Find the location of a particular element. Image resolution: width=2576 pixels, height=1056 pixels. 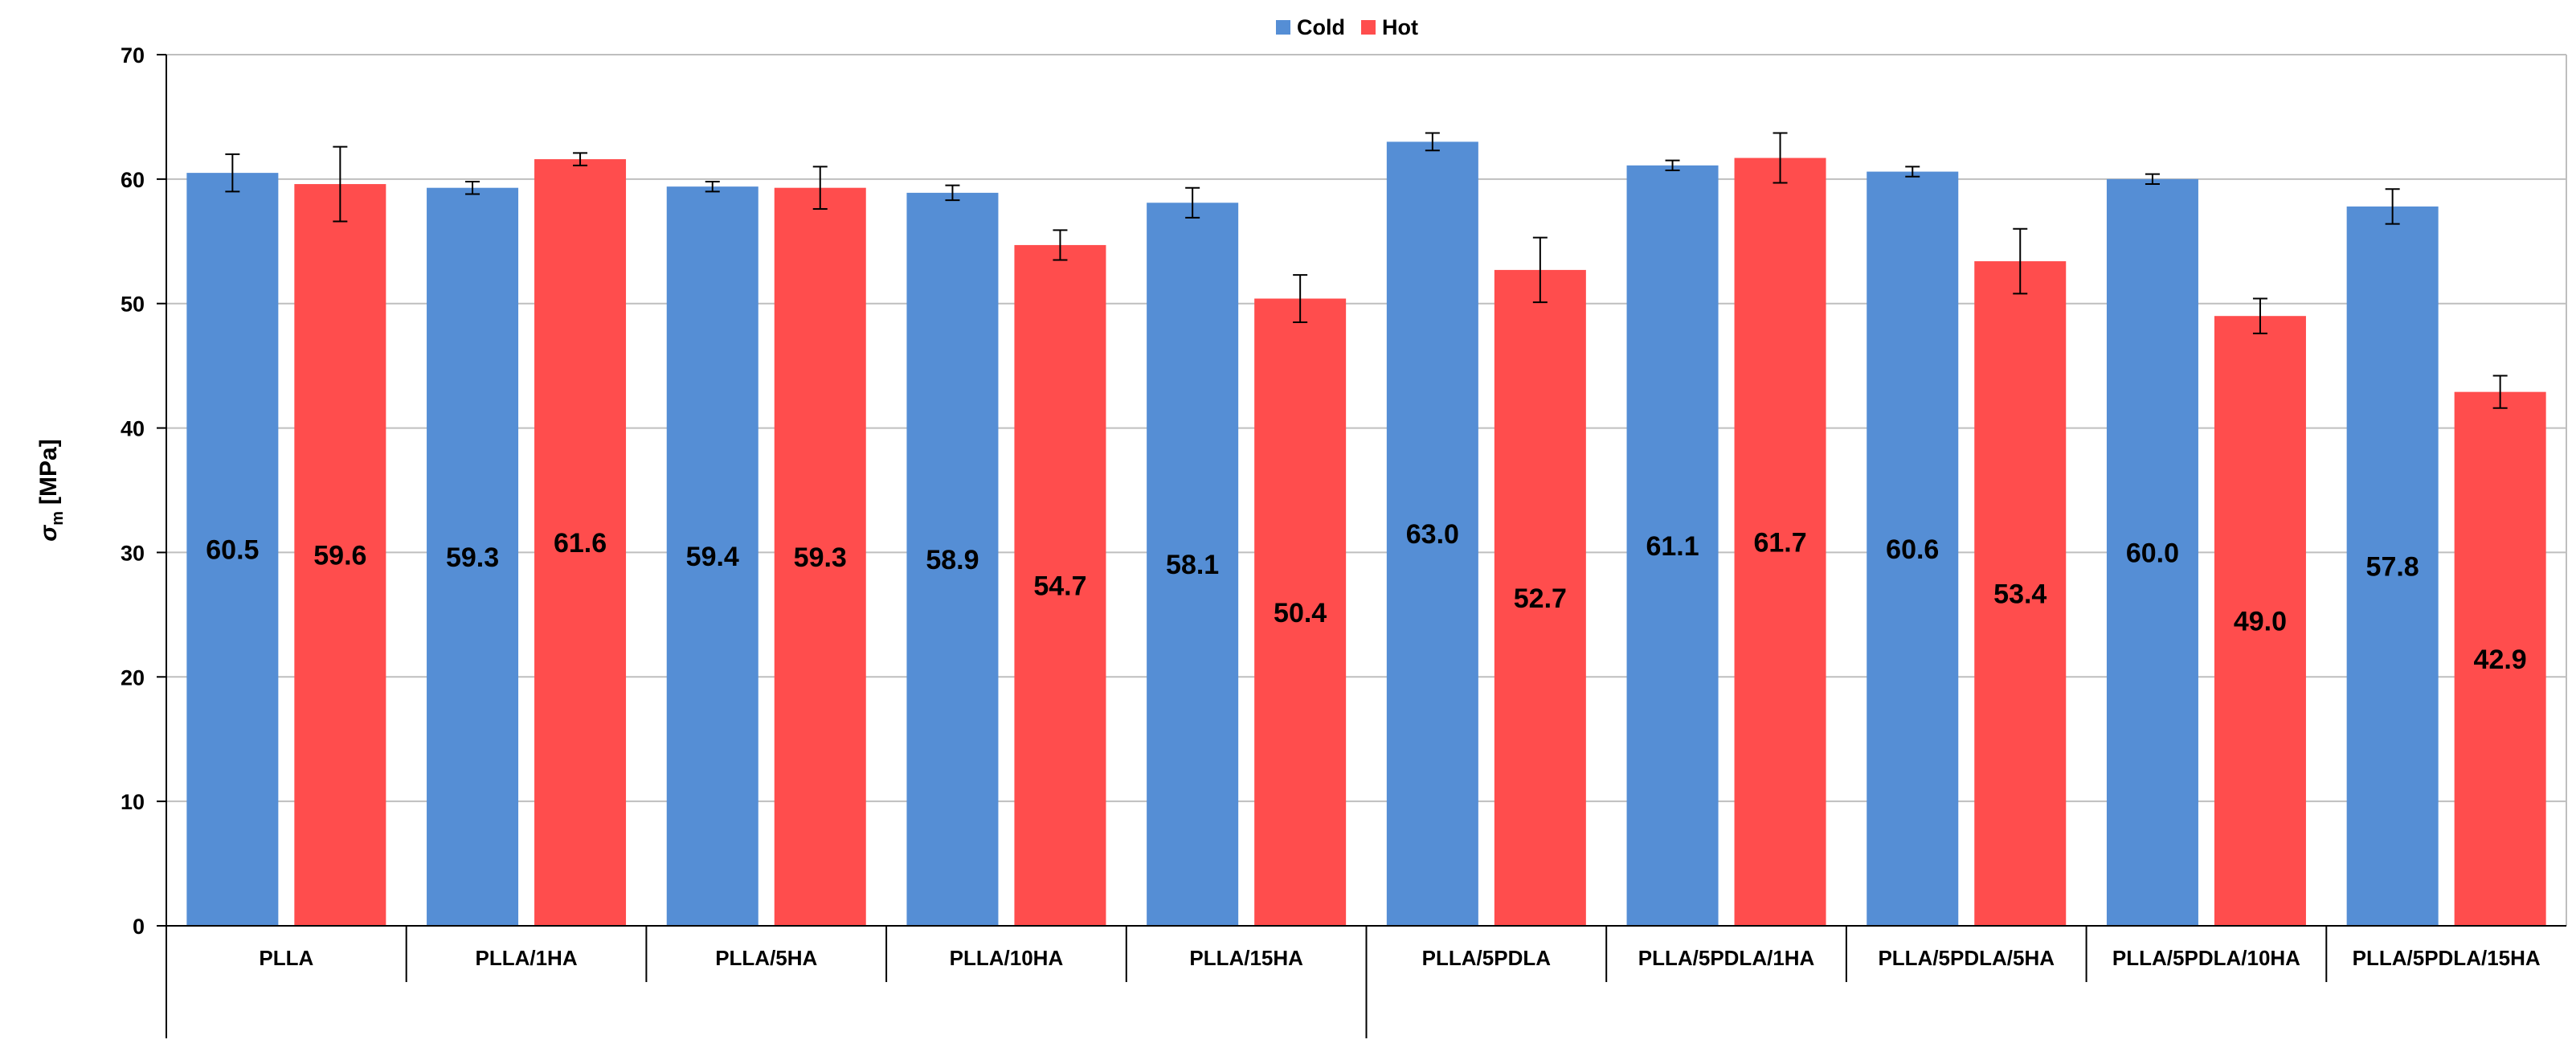

data-label: 61.1 is located at coordinates (1672, 546).